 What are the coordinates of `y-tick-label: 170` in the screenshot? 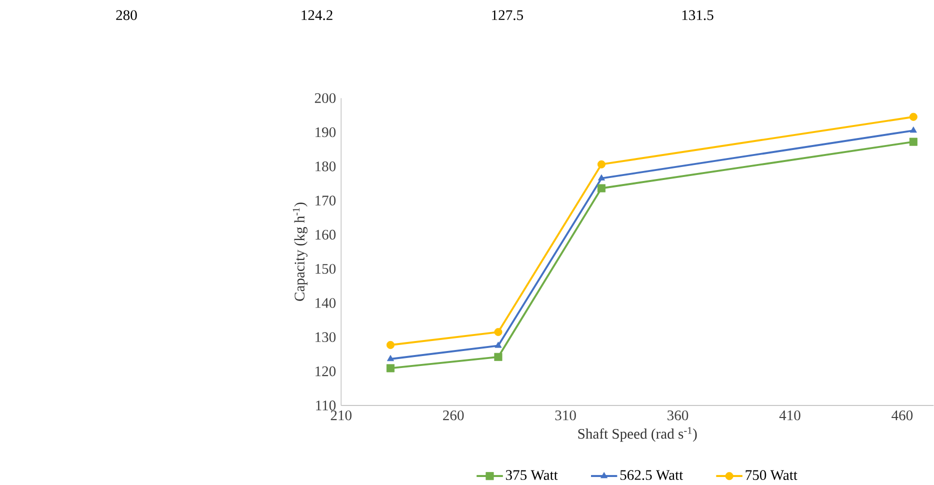 It's located at (326, 201).